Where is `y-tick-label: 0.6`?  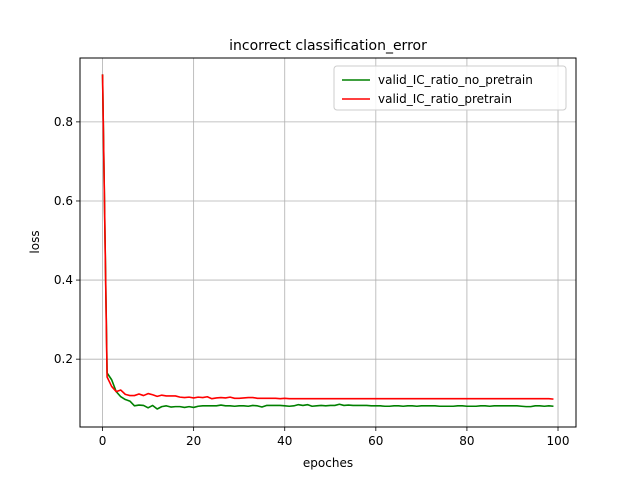
y-tick-label: 0.6 is located at coordinates (63, 201).